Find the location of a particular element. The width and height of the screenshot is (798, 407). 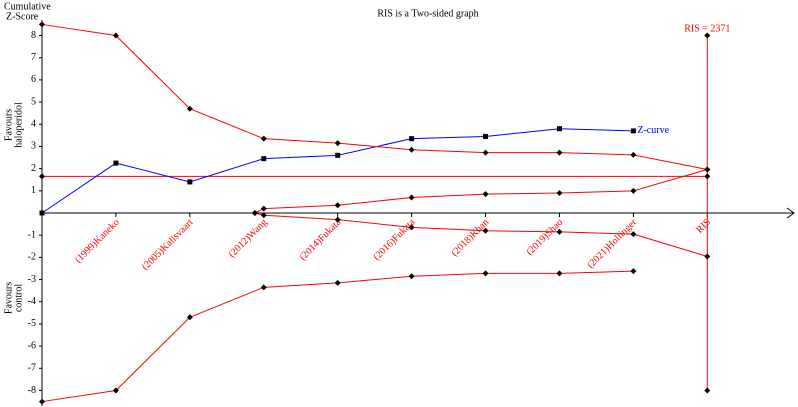

y-tick-label: -3 is located at coordinates (32, 279).